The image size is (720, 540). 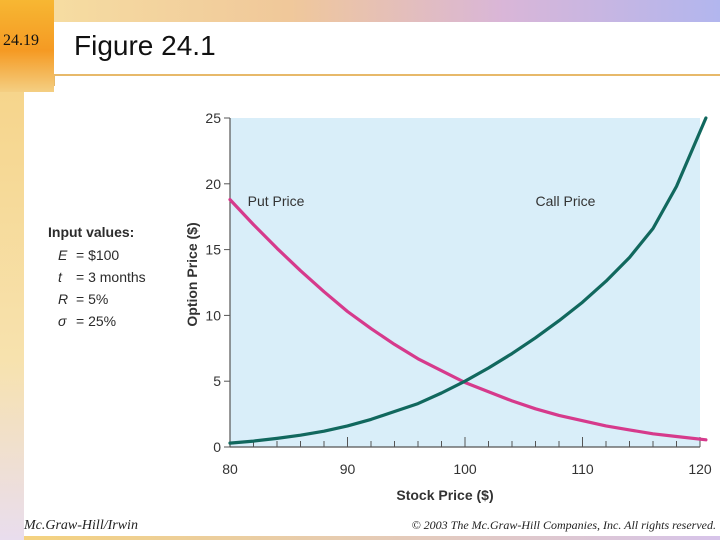 What do you see at coordinates (213, 184) in the screenshot?
I see `y-tick-label: 20` at bounding box center [213, 184].